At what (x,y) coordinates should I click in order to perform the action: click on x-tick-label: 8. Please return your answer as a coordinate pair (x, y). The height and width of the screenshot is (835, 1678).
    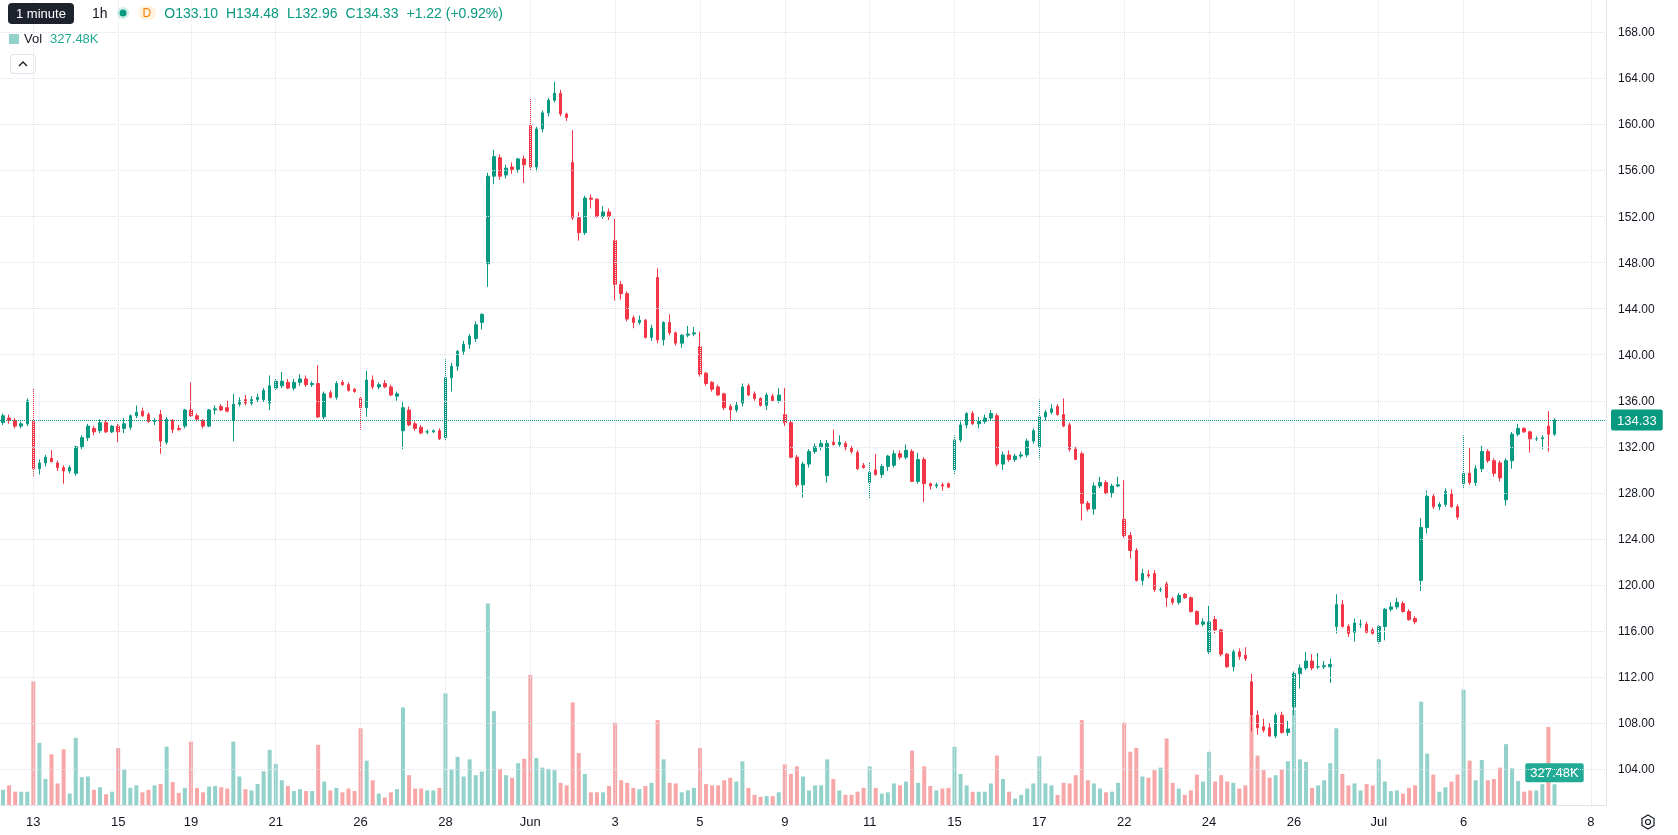
    Looking at the image, I should click on (1591, 821).